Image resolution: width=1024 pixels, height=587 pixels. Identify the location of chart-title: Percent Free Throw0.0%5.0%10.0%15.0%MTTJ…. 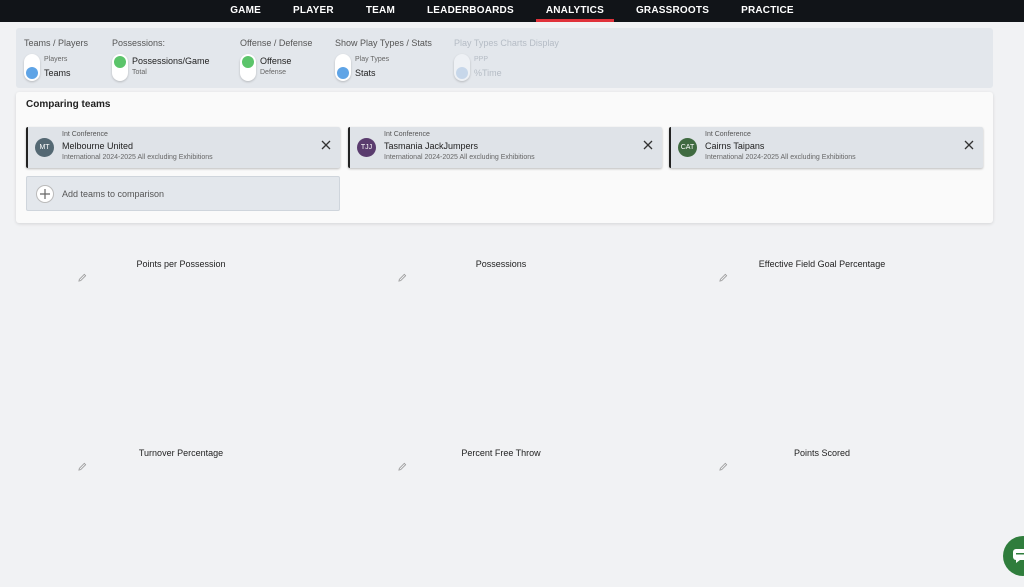
(501, 459).